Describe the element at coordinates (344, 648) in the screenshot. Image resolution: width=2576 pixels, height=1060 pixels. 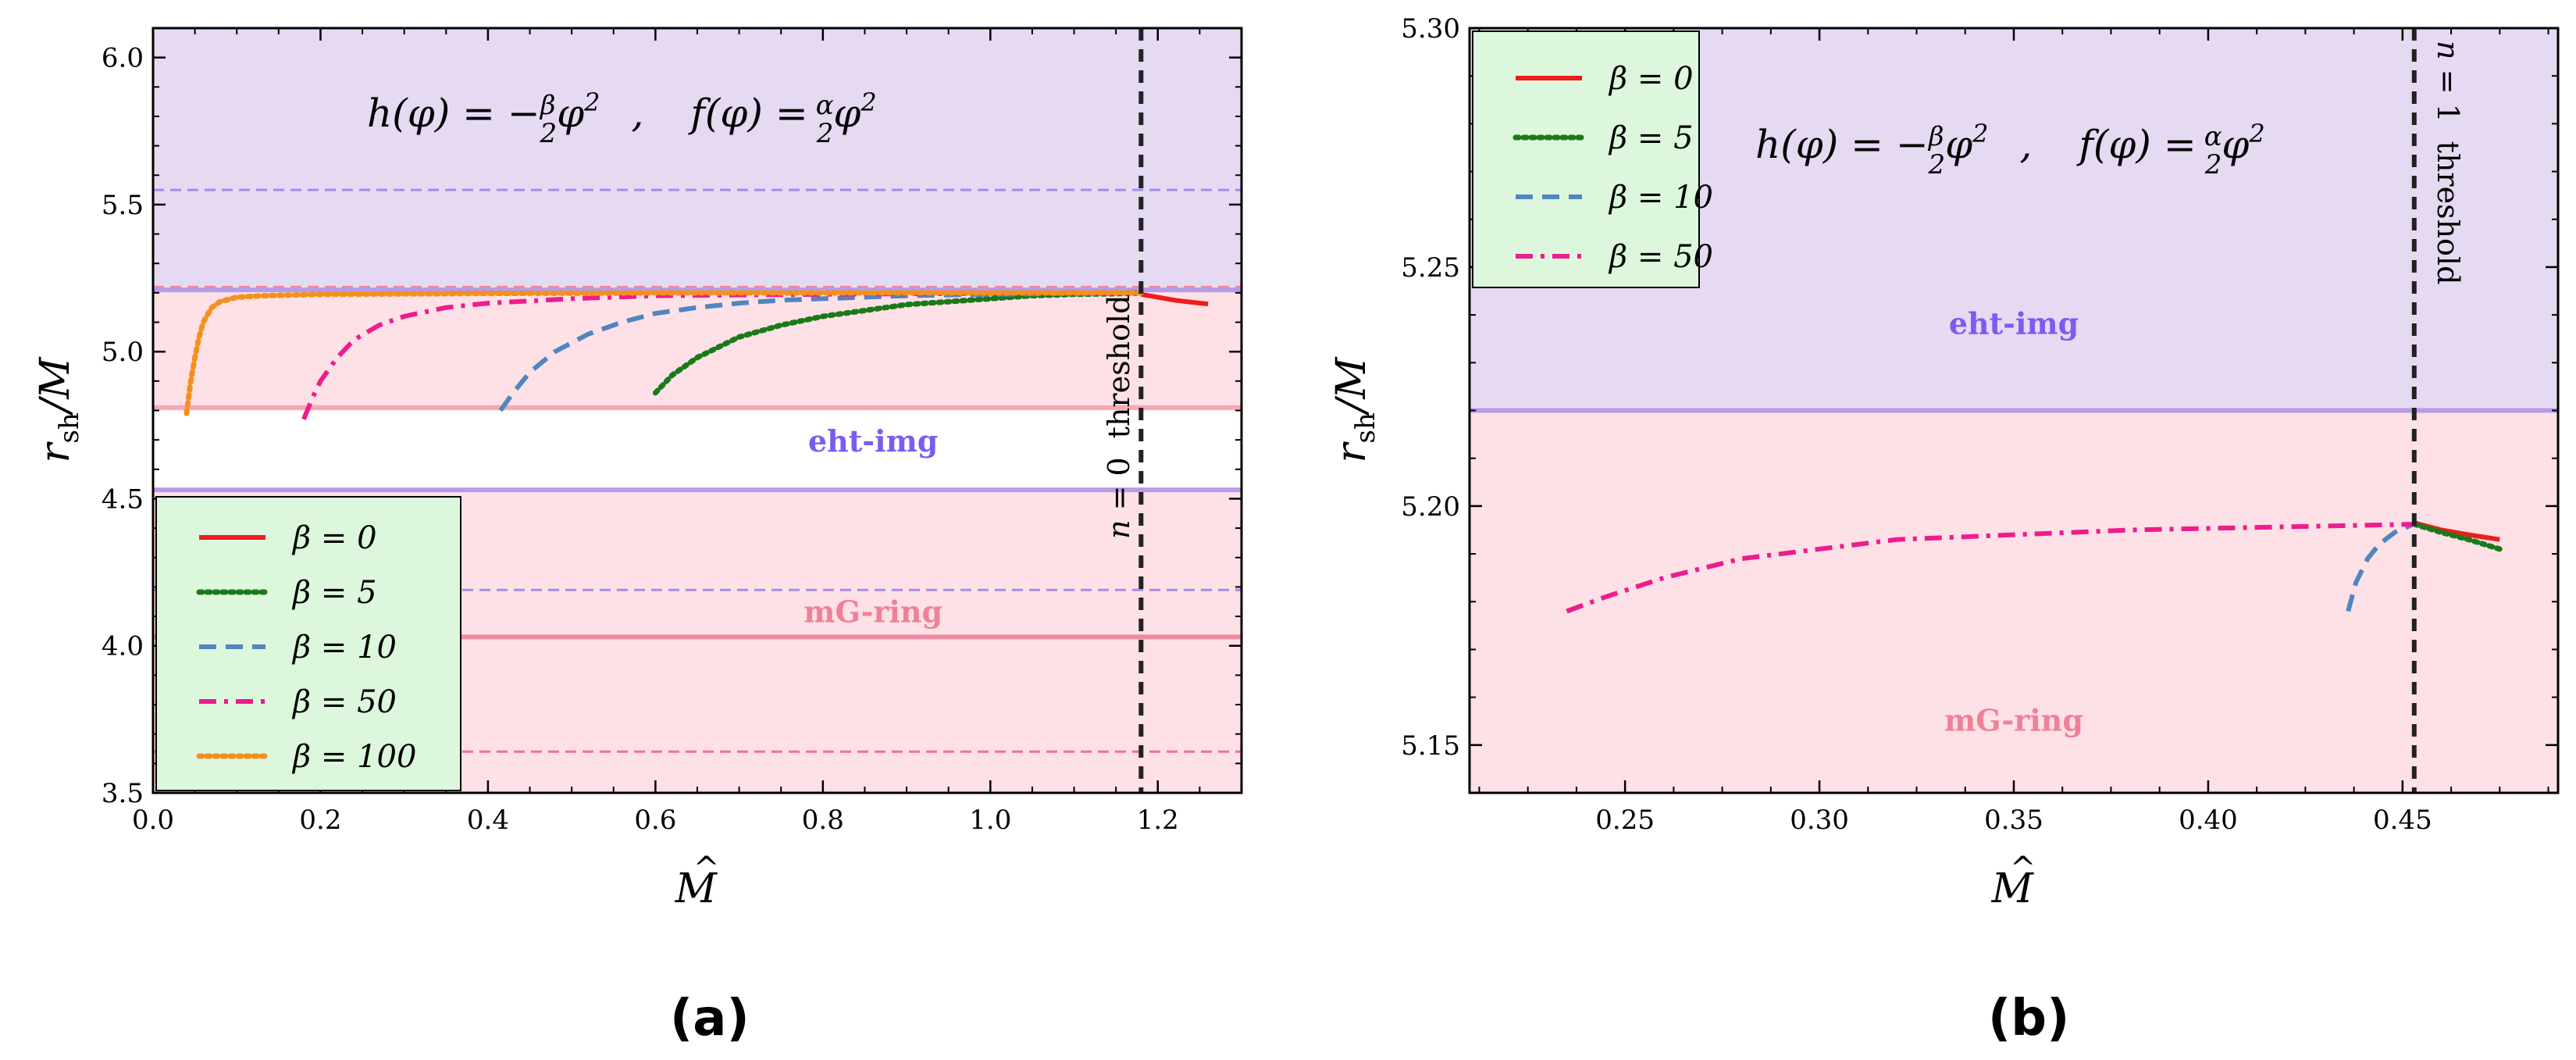
I see `a-legend-label: β = 10` at that location.